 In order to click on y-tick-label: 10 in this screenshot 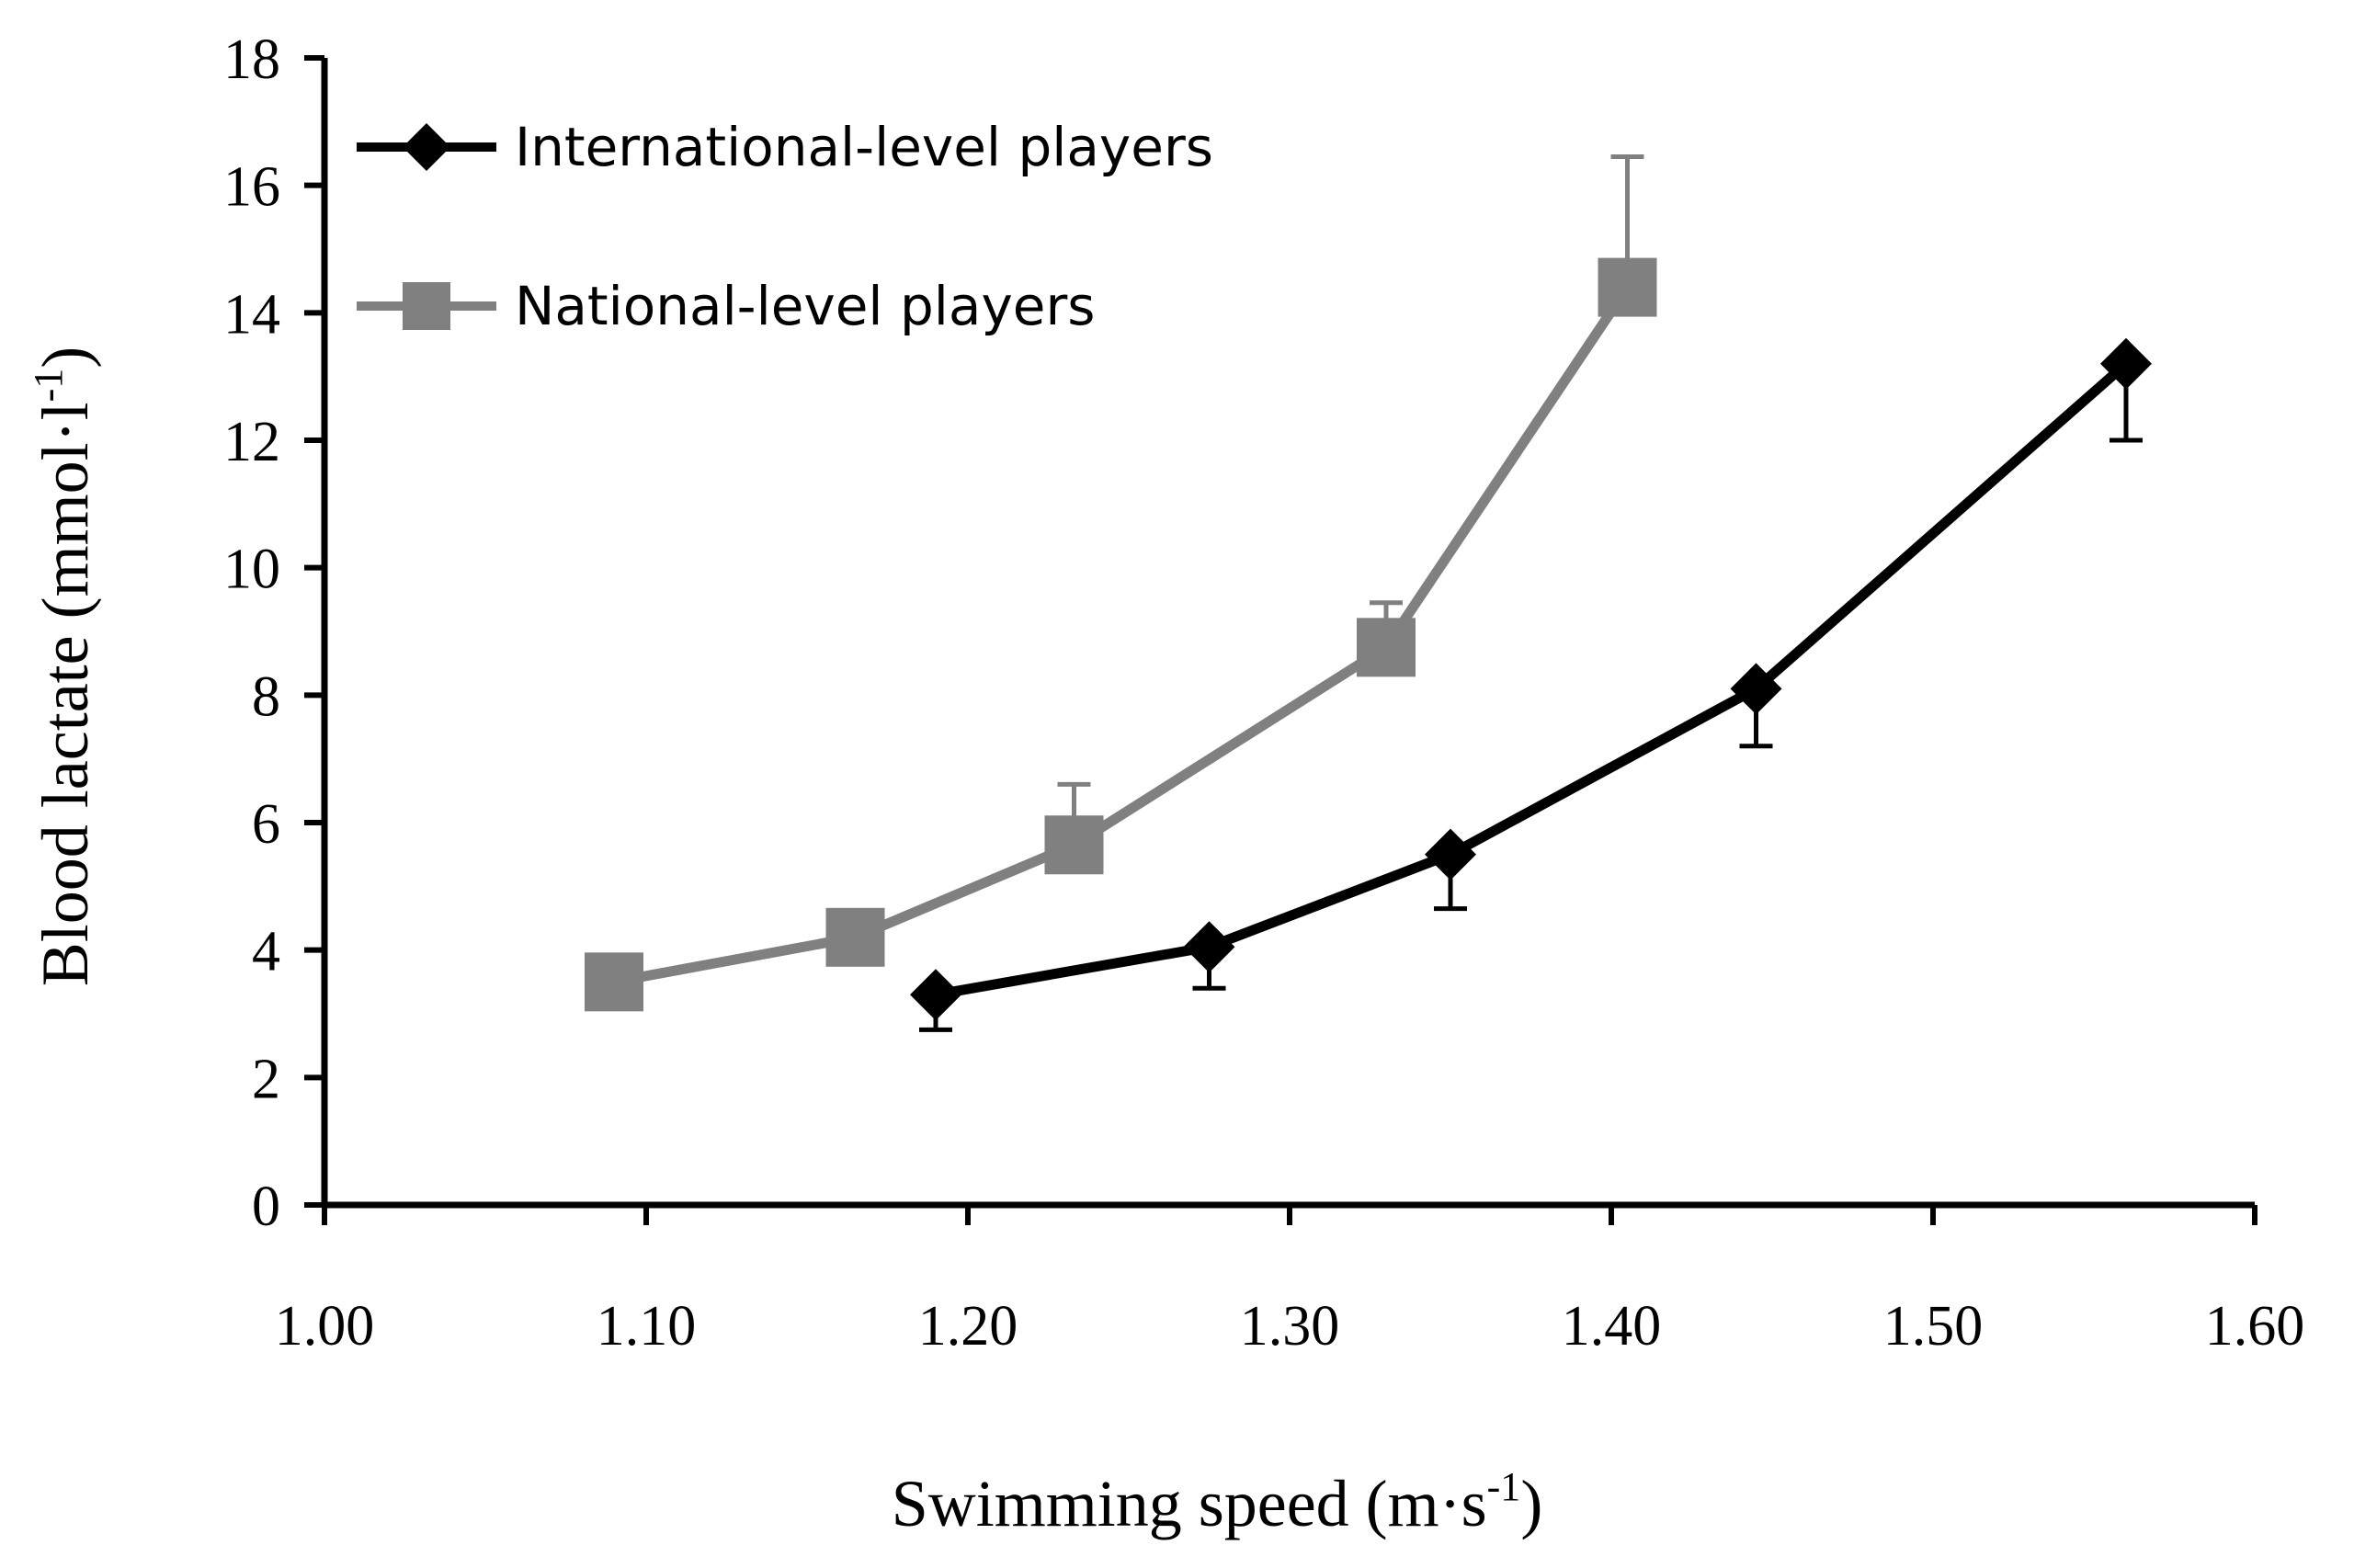, I will do `click(251, 570)`.